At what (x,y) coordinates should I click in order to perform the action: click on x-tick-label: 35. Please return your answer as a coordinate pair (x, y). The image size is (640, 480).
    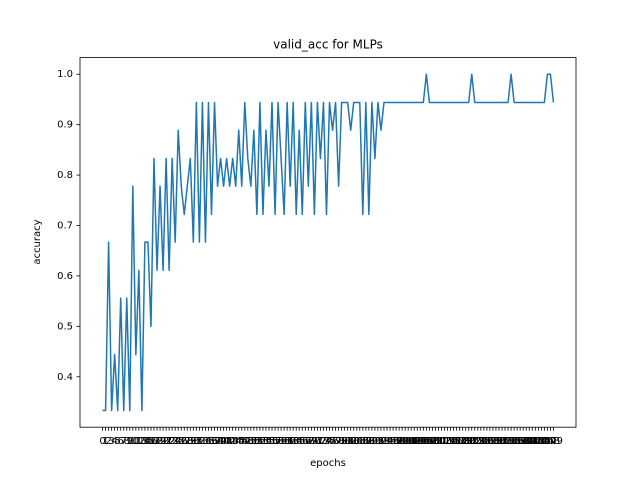
    Looking at the image, I should click on (208, 441).